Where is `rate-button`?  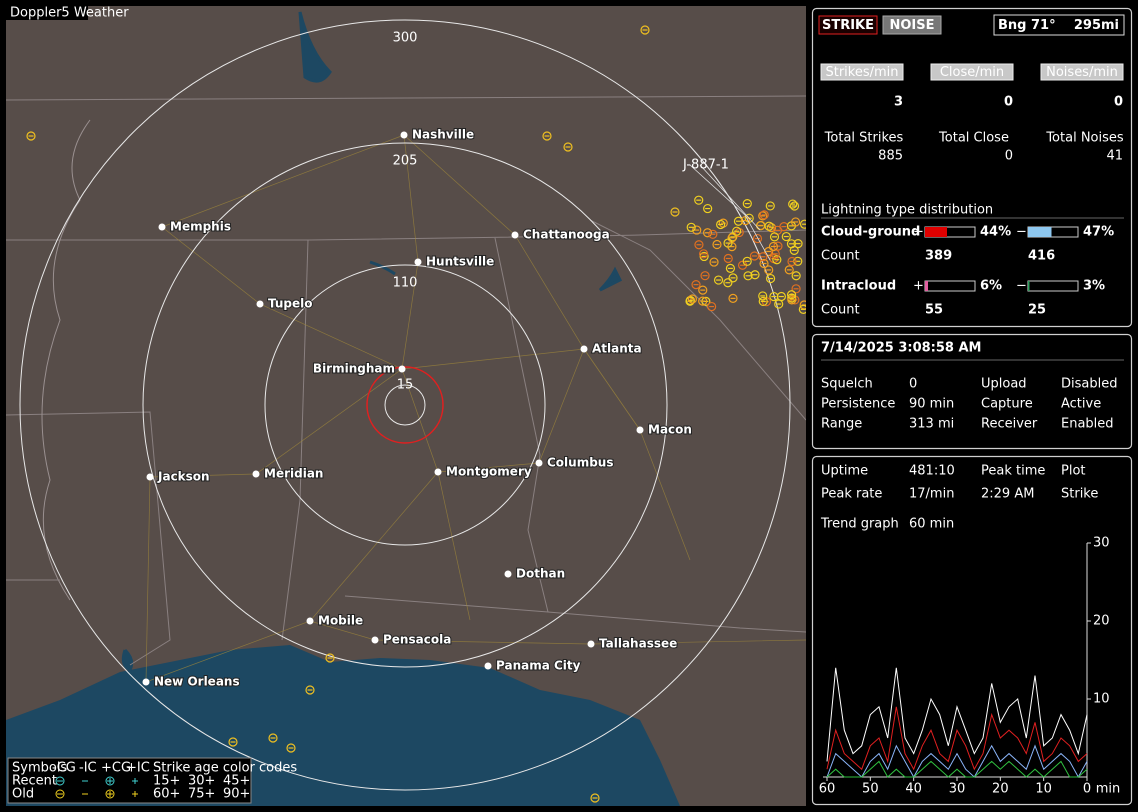
rate-button is located at coordinates (862, 72).